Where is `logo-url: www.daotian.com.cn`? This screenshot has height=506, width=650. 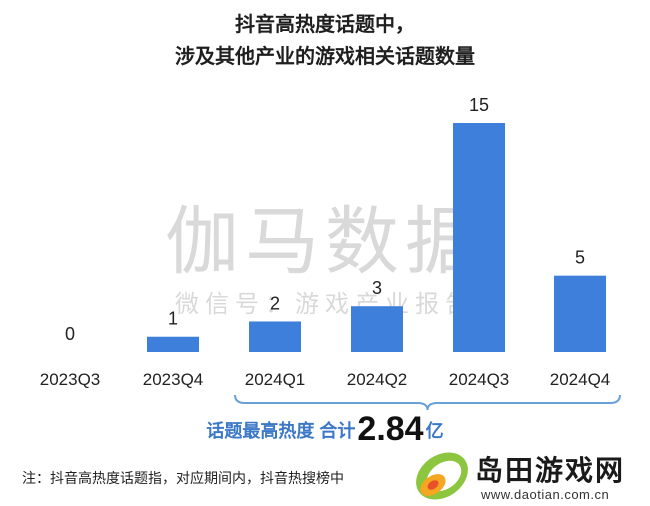
logo-url: www.daotian.com.cn is located at coordinates (545, 494).